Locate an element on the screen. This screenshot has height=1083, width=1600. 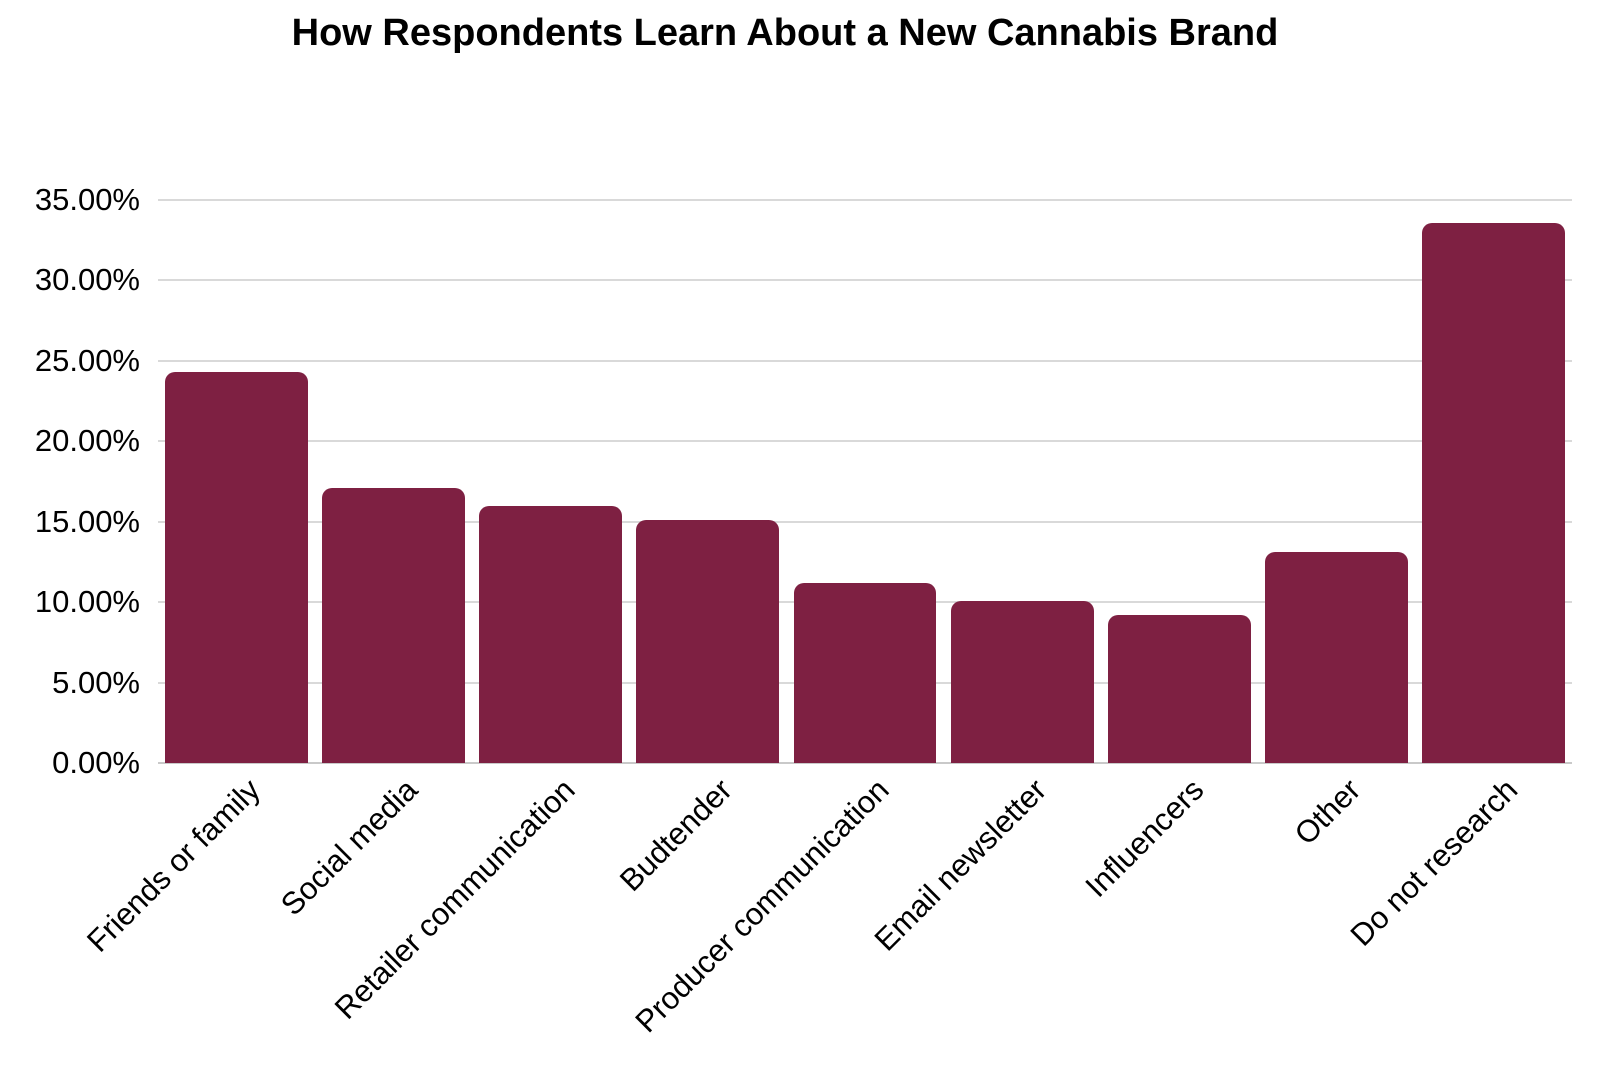
y-tick-label: 10.00% is located at coordinates (87, 602).